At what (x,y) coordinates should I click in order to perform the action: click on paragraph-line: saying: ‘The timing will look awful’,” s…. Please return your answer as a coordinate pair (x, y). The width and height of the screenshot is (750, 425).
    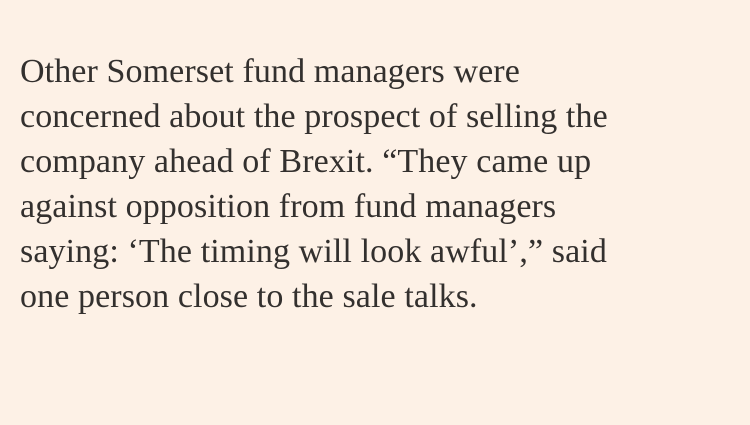
    Looking at the image, I should click on (313, 251).